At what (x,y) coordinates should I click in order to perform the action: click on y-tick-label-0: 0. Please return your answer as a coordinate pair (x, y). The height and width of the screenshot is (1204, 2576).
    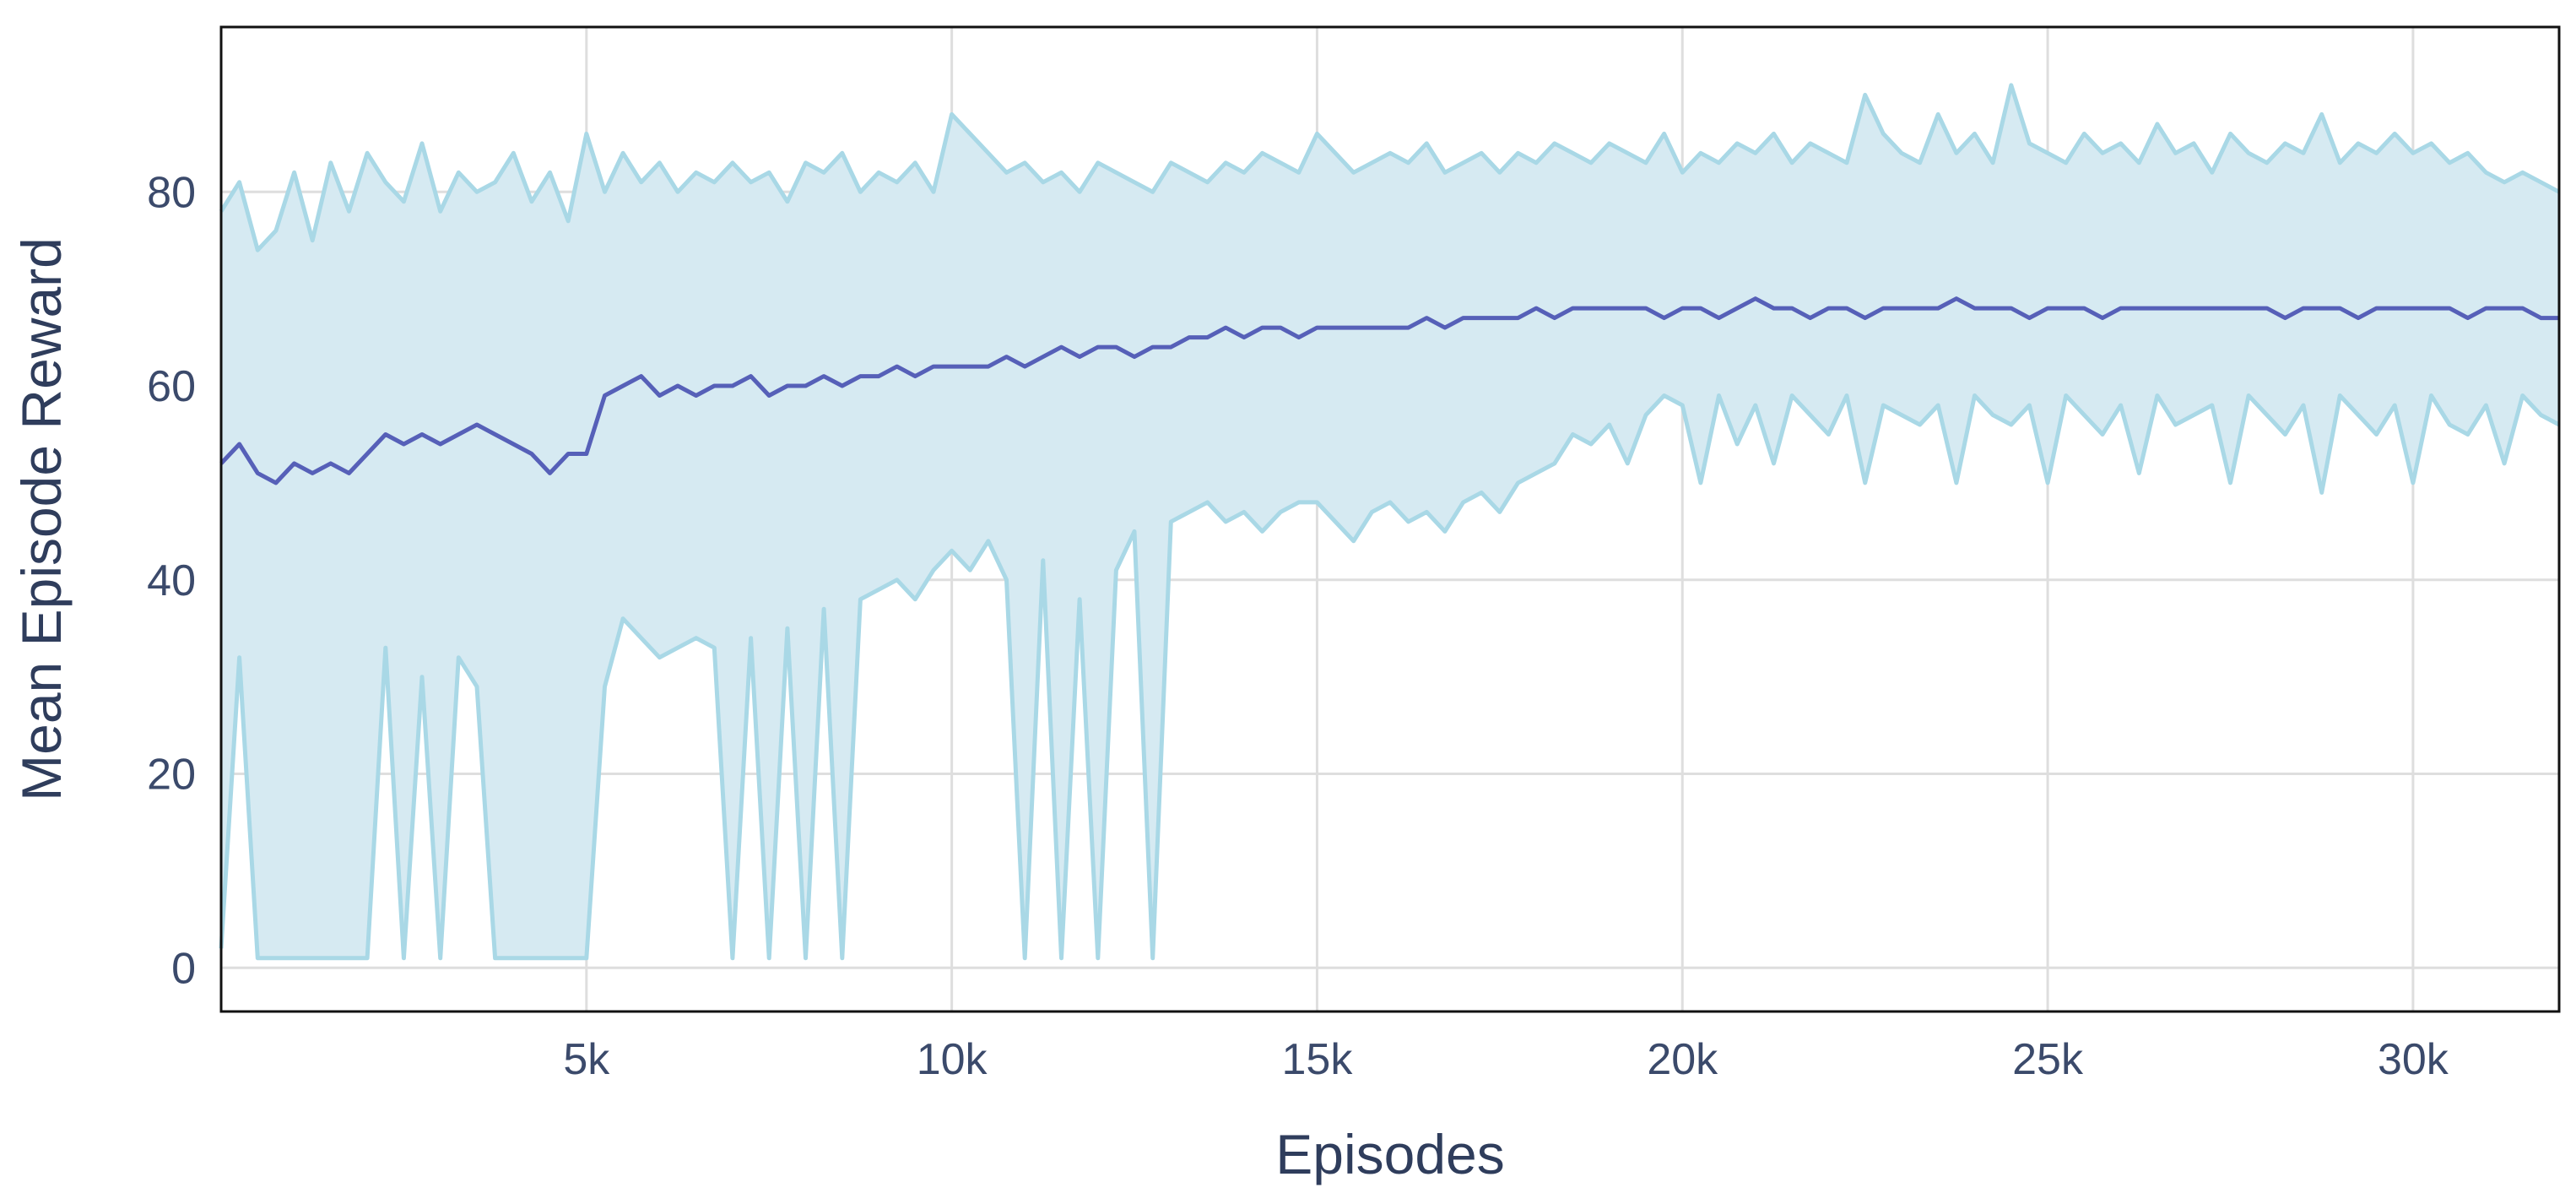
    Looking at the image, I should click on (183, 969).